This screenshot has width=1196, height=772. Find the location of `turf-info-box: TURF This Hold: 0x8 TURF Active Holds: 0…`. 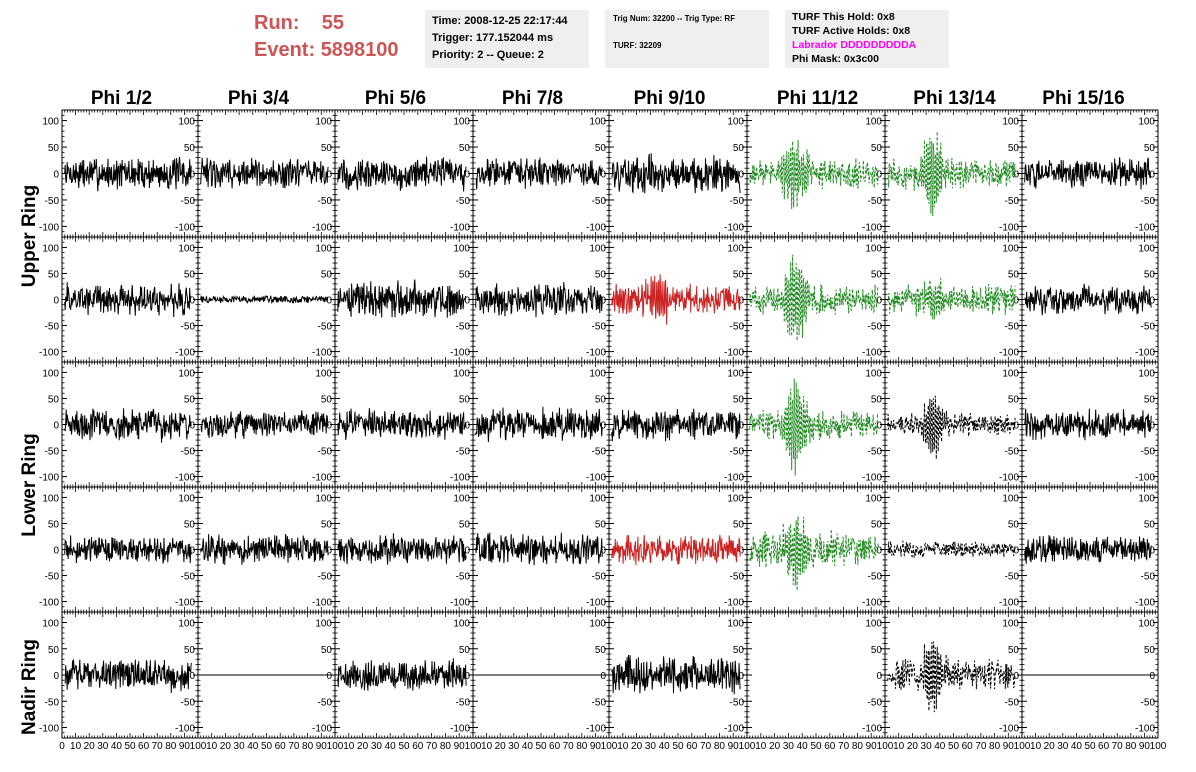

turf-info-box: TURF This Hold: 0x8 TURF Active Holds: 0… is located at coordinates (867, 39).